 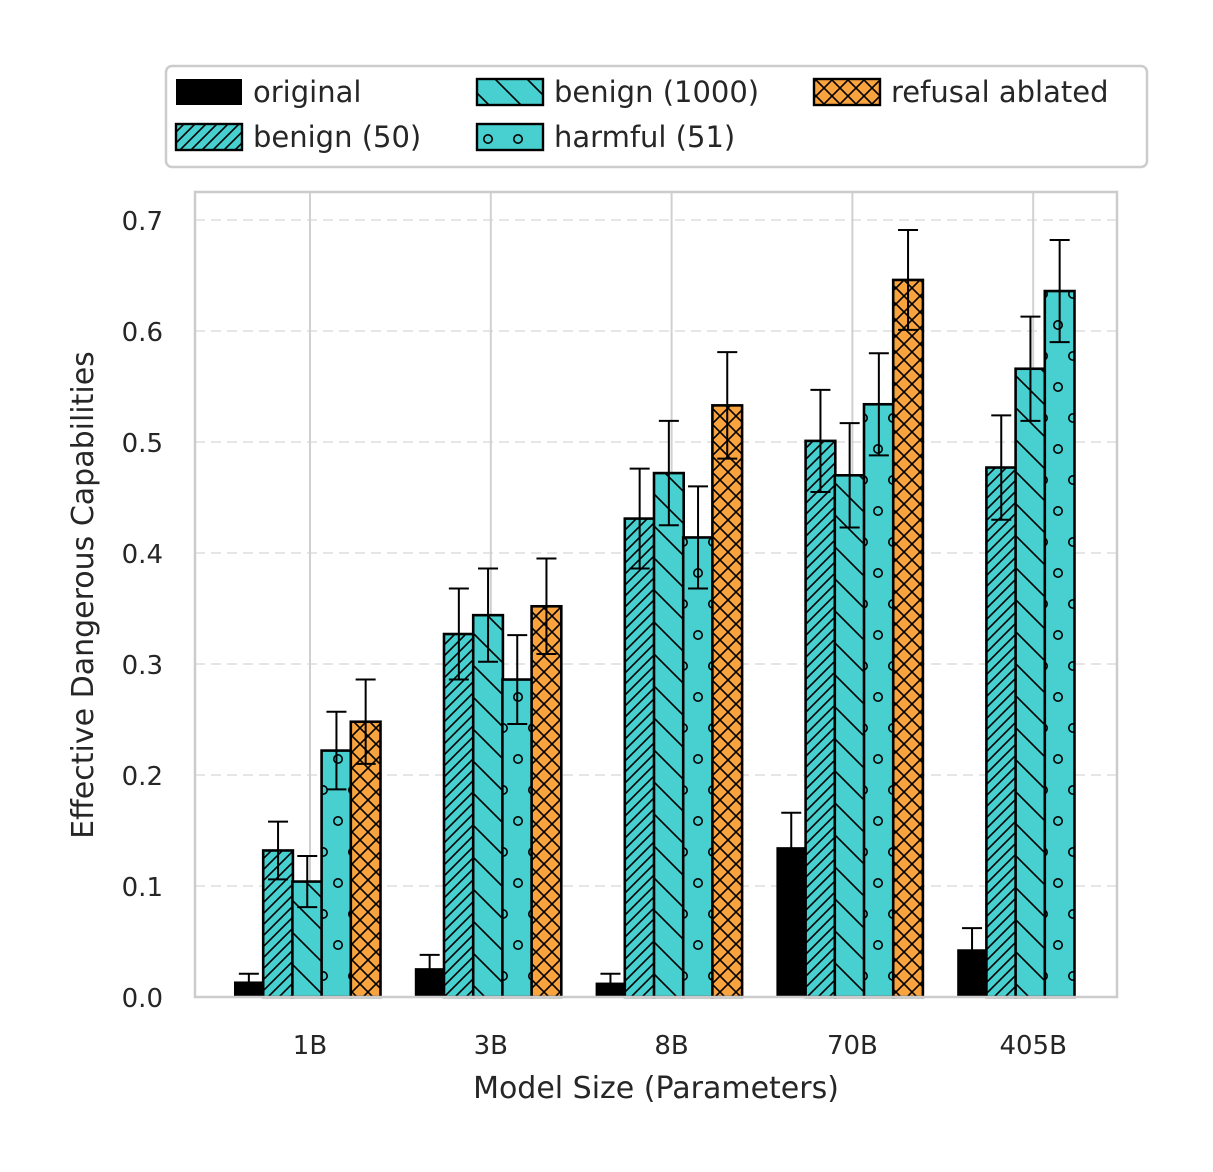 I want to click on x-axis: 1B 3B 8B 70B 405B, so click(x=680, y=1046).